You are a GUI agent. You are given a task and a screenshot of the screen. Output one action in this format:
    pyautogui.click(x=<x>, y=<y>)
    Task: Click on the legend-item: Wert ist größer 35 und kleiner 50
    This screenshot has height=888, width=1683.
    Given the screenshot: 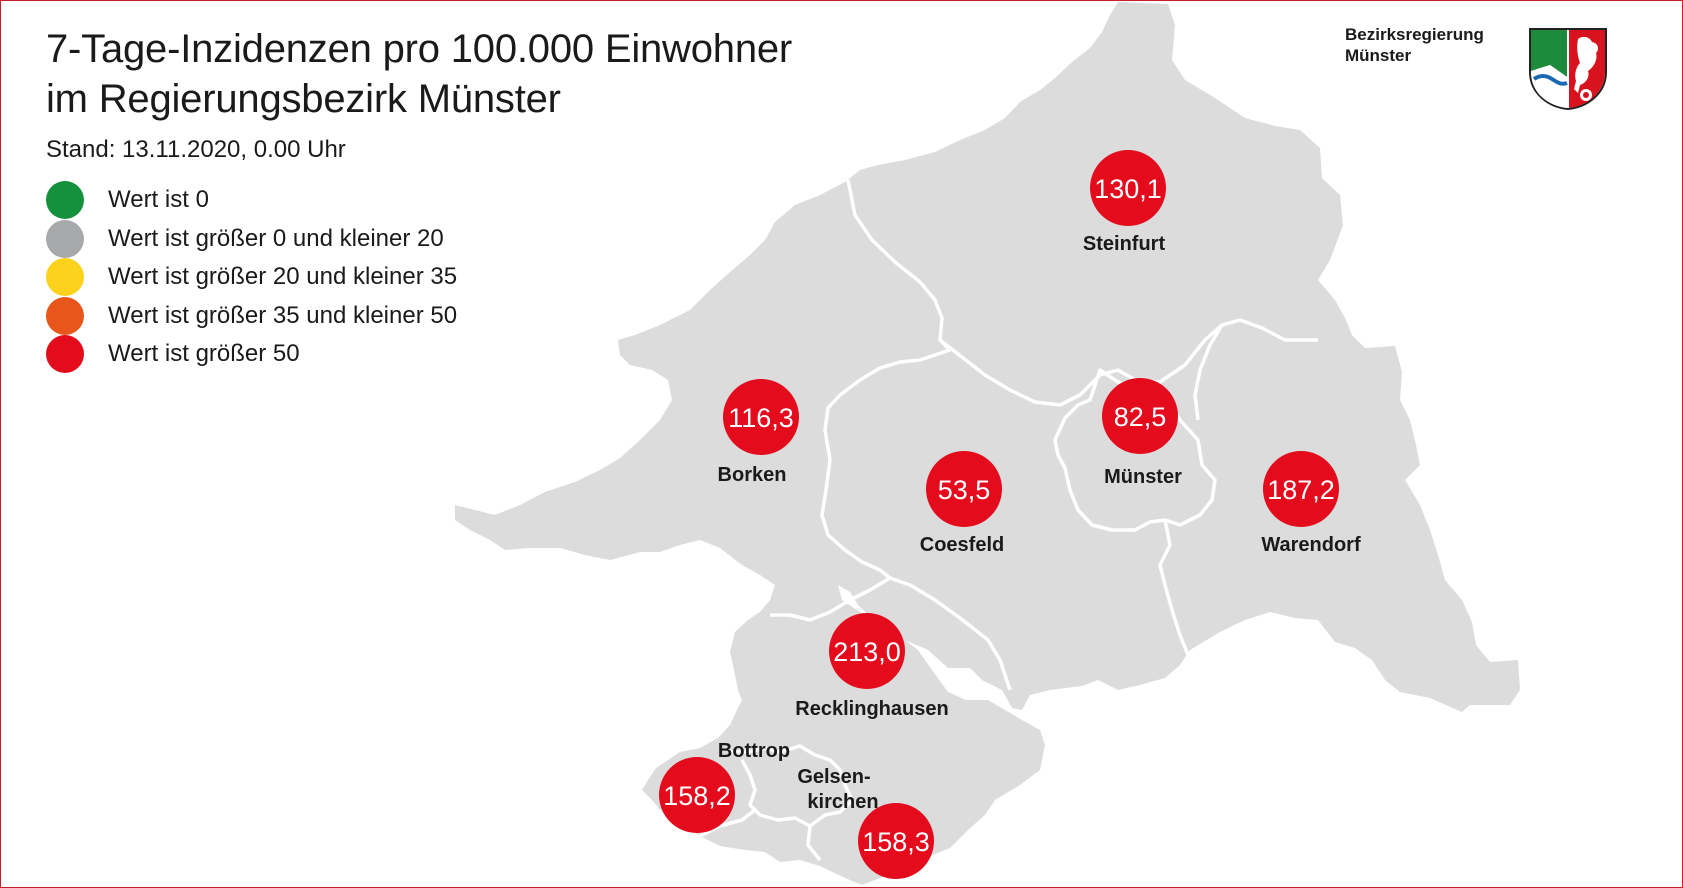 What is the action you would take?
    pyautogui.click(x=252, y=316)
    